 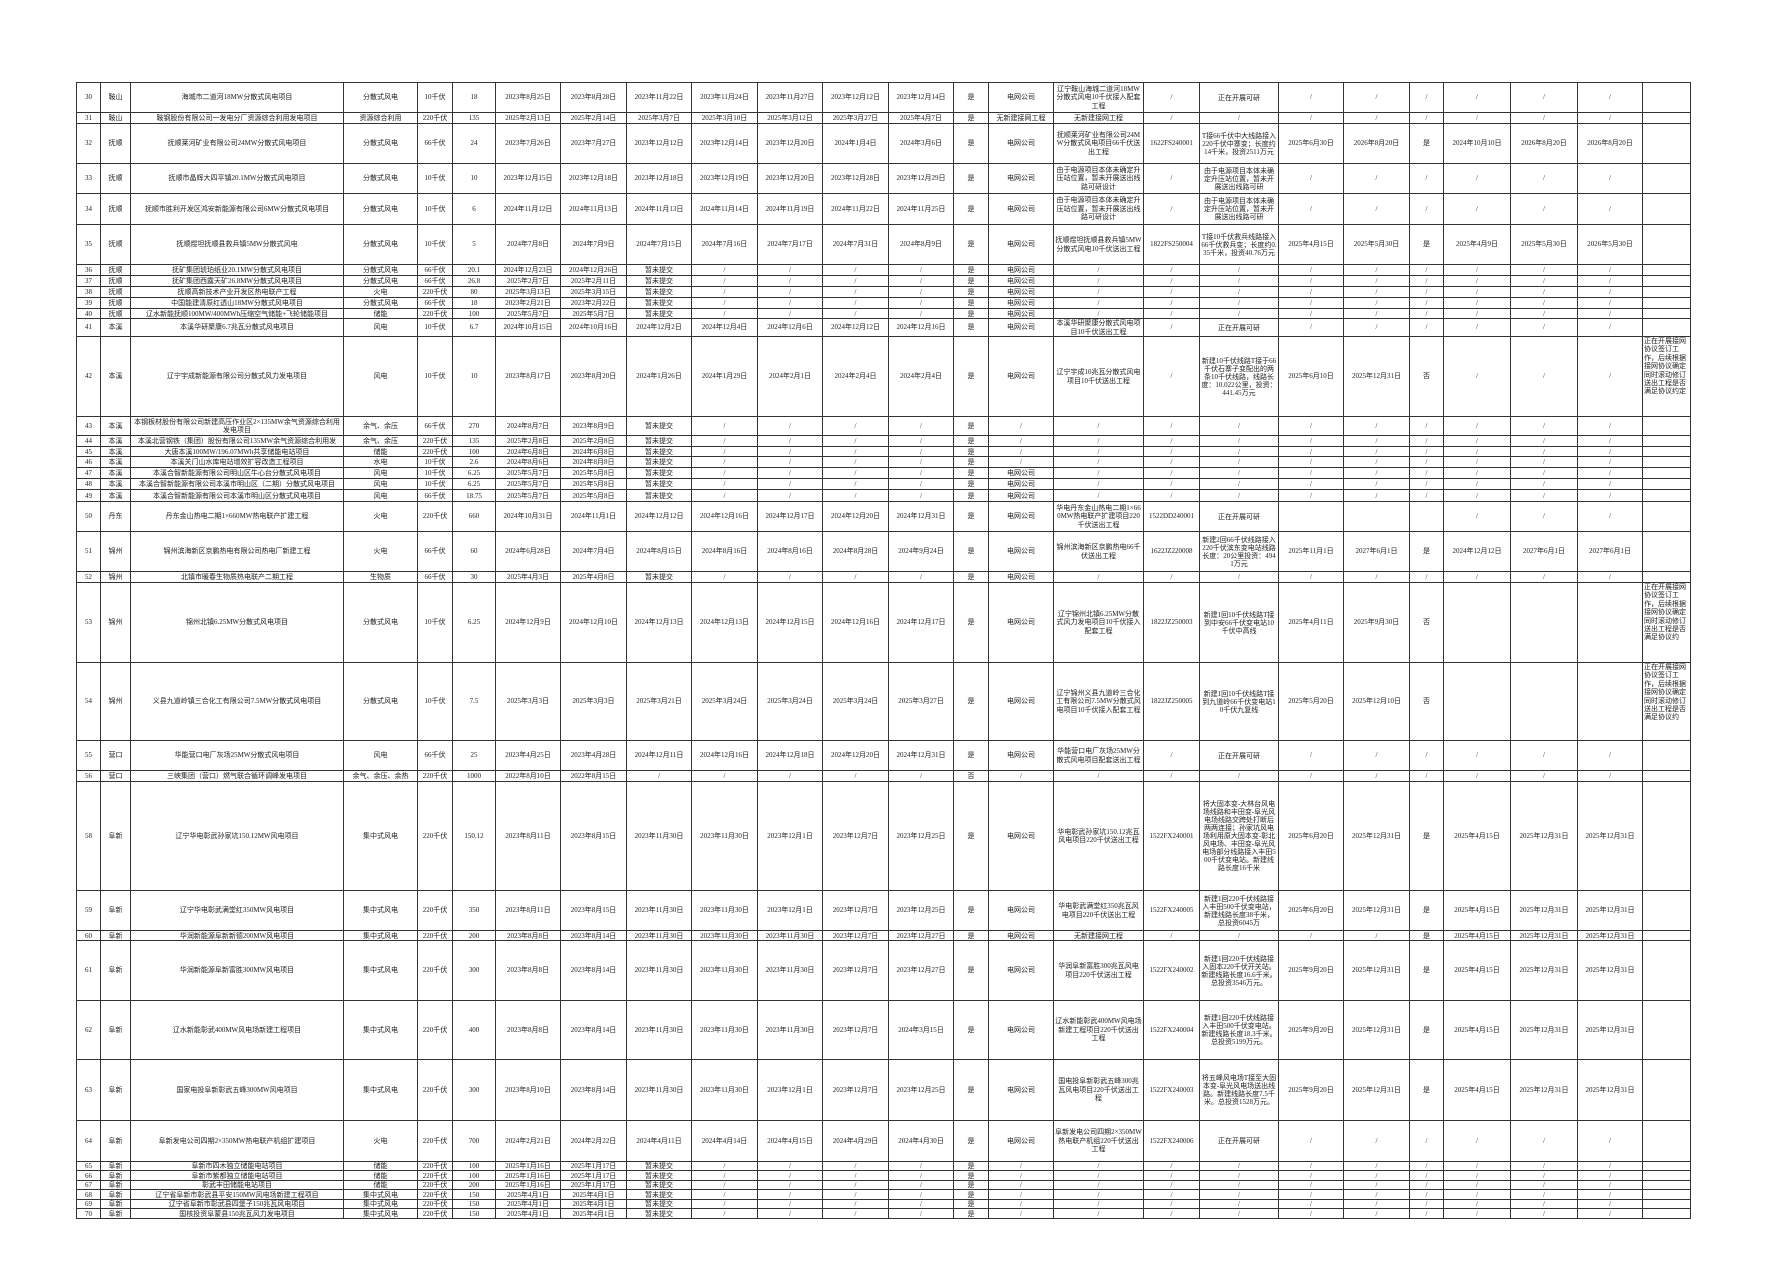 I want to click on cell-date-9: 2025年12月31日, so click(x=1376, y=376).